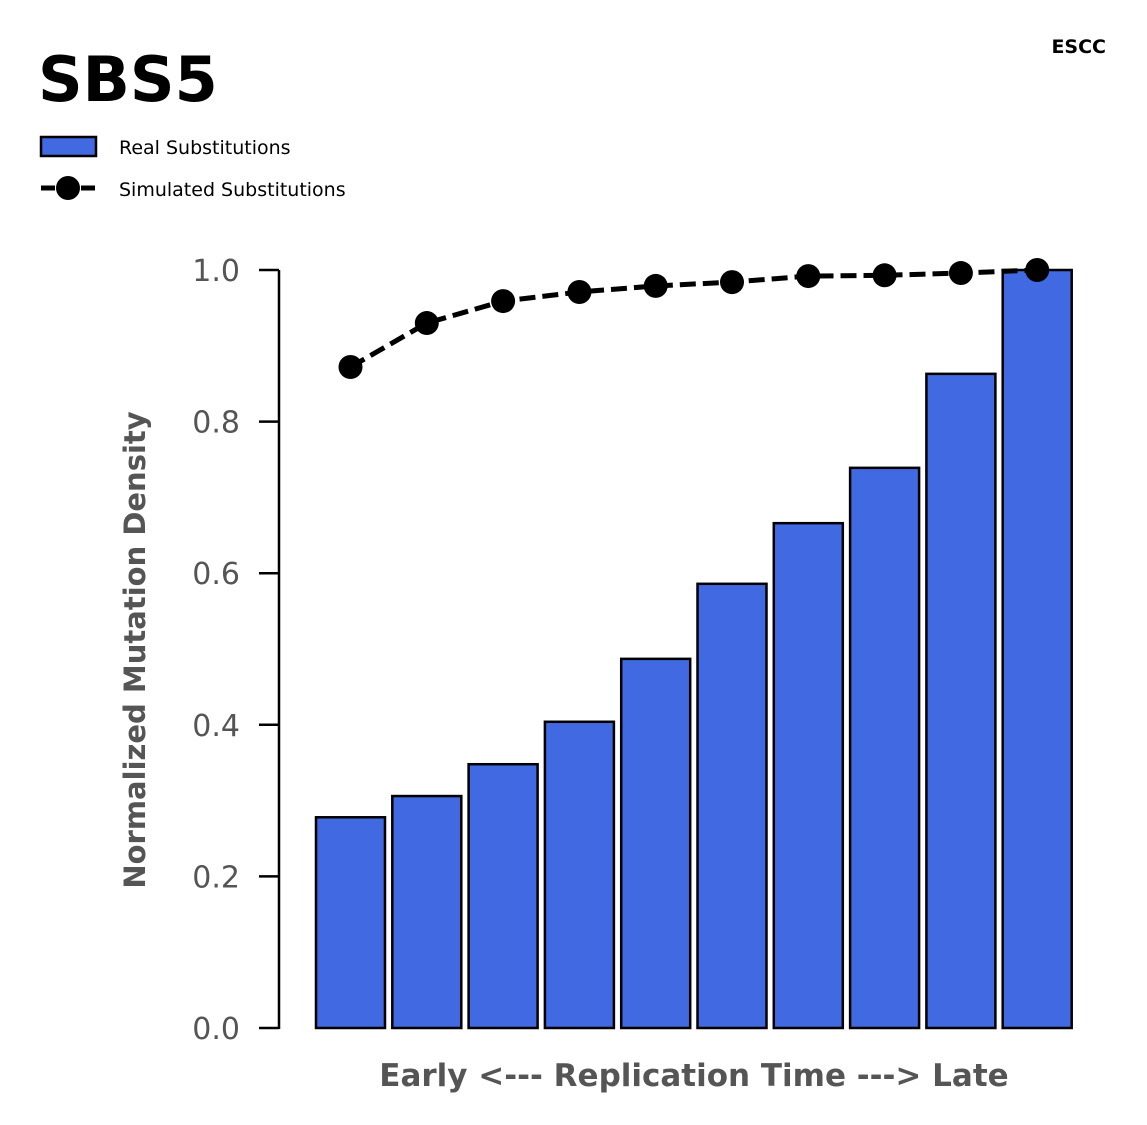 The image size is (1147, 1125). Describe the element at coordinates (205, 148) in the screenshot. I see `legend-label-real: Real Substitutions` at that location.